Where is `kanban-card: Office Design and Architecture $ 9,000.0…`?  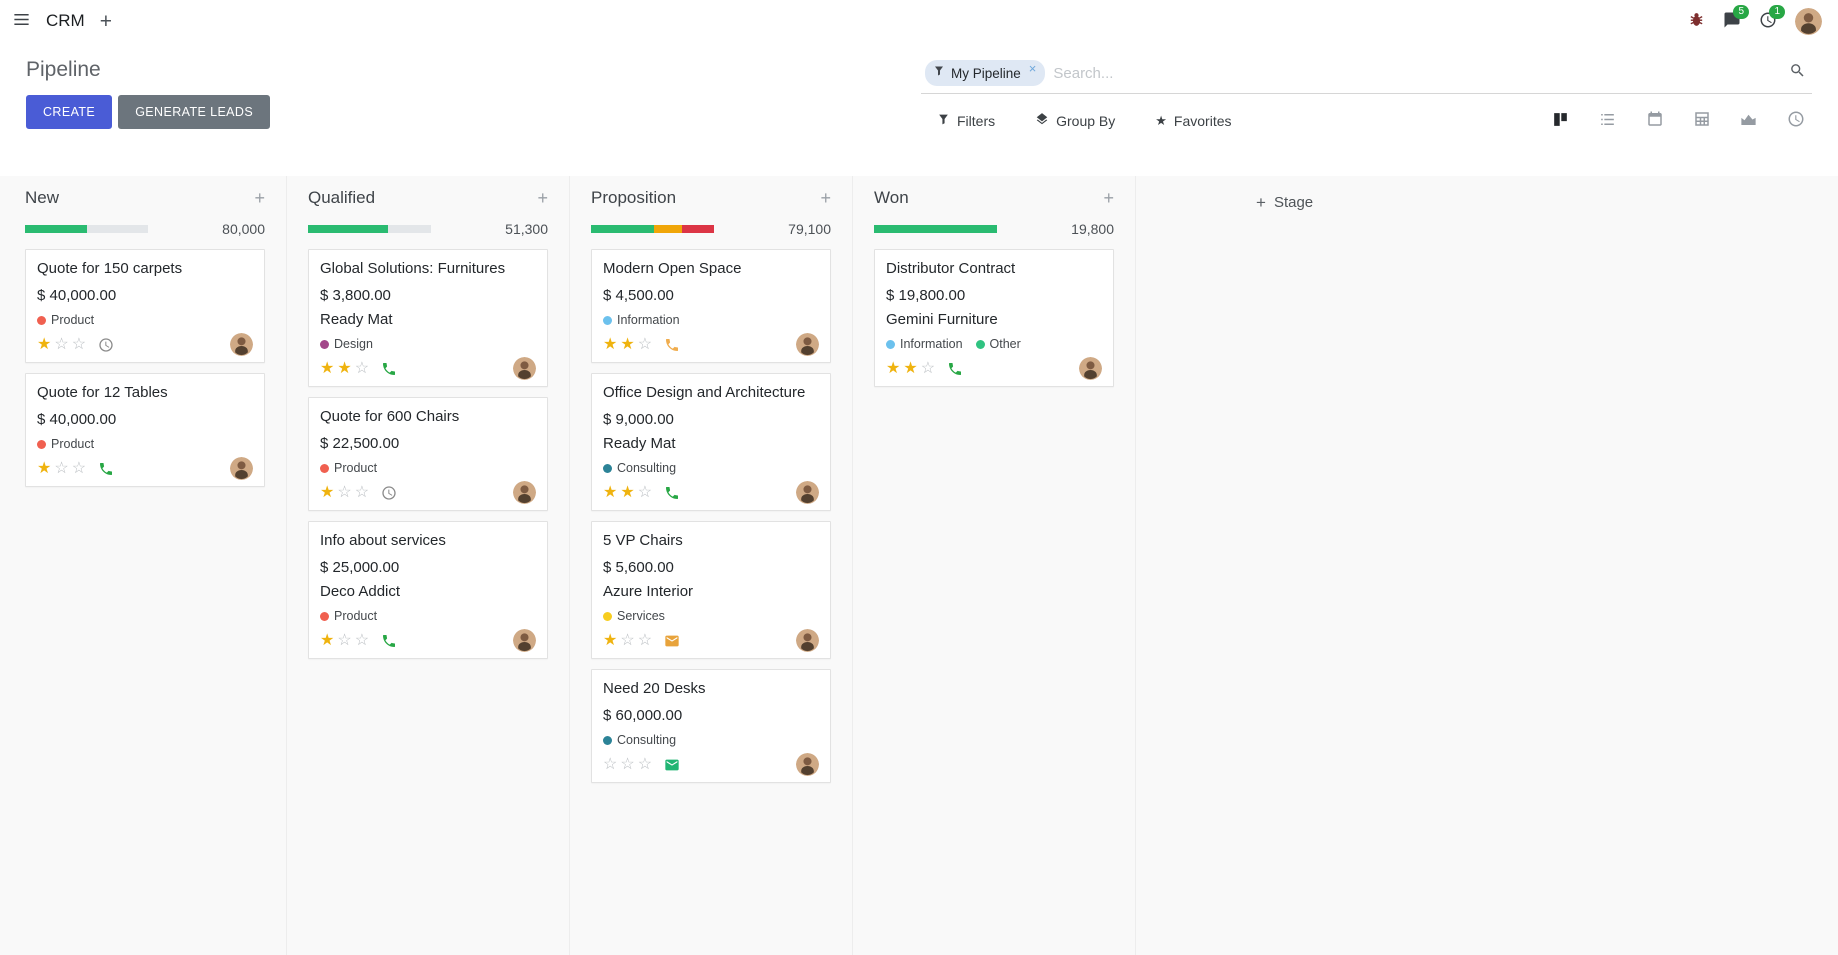
kanban-card: Office Design and Architecture $ 9,000.0… is located at coordinates (711, 442).